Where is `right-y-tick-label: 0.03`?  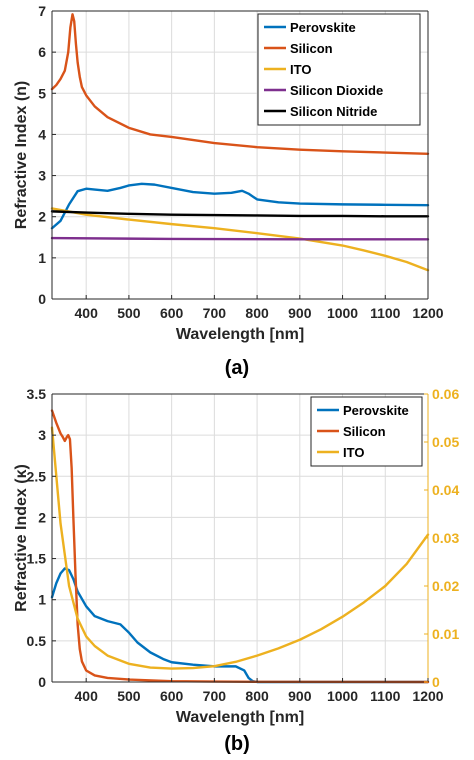 right-y-tick-label: 0.03 is located at coordinates (445, 538).